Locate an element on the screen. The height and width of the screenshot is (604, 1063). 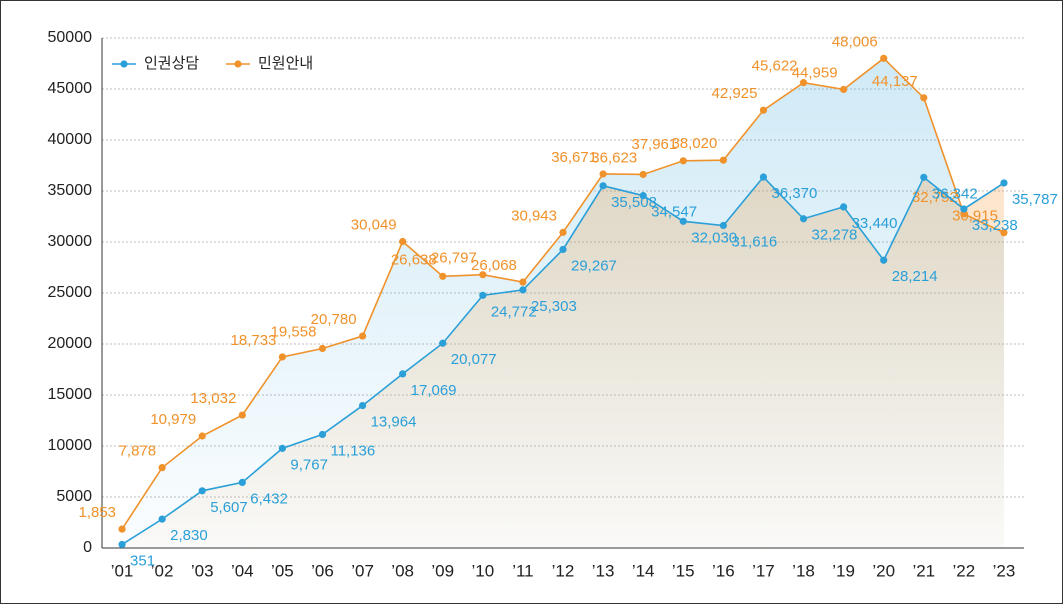
value-label: 35,787 is located at coordinates (1035, 199).